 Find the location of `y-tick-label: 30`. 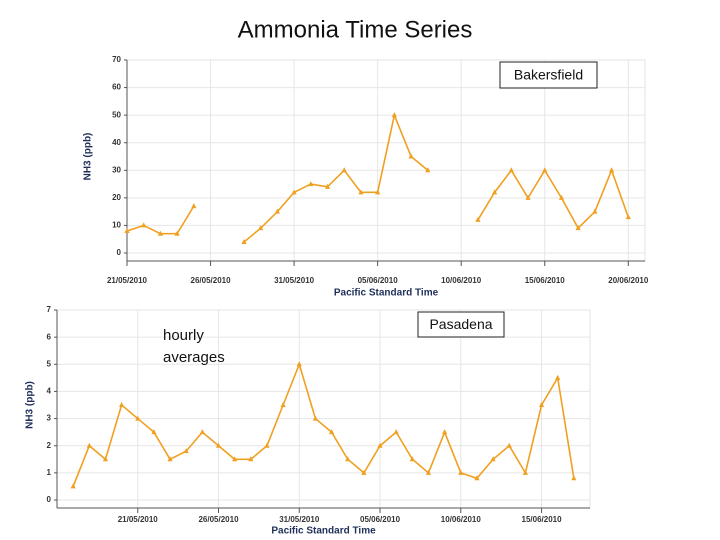

y-tick-label: 30 is located at coordinates (116, 169).